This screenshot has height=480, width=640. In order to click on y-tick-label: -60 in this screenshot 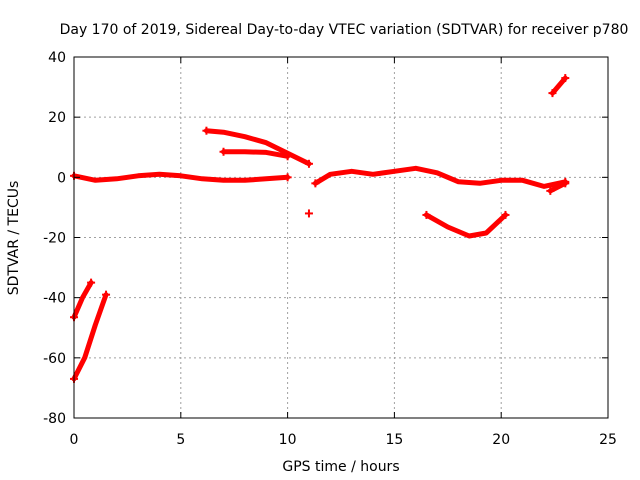, I will do `click(54, 359)`.